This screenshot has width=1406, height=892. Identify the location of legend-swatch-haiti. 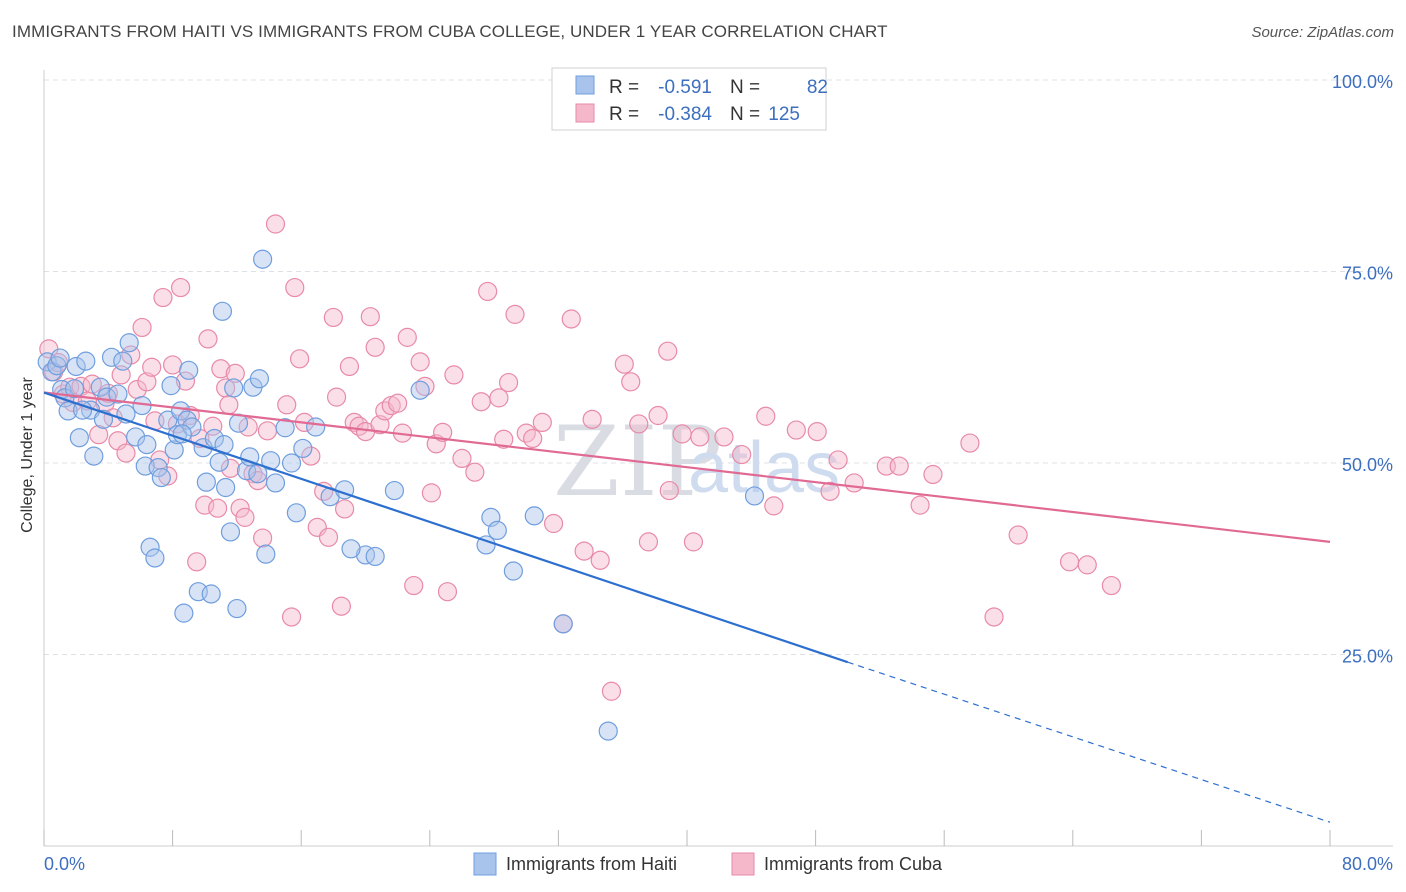
(585, 85).